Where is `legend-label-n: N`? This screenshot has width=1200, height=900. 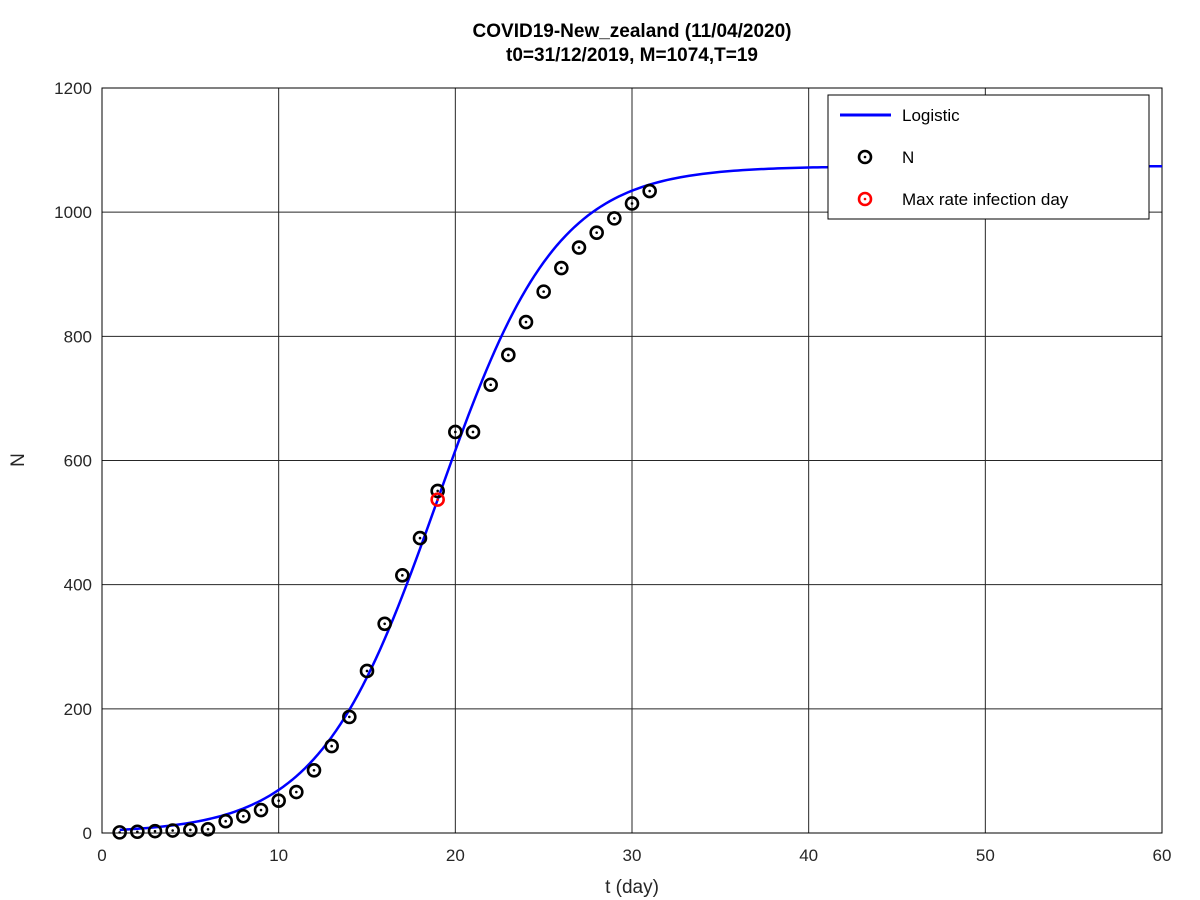 legend-label-n: N is located at coordinates (908, 157).